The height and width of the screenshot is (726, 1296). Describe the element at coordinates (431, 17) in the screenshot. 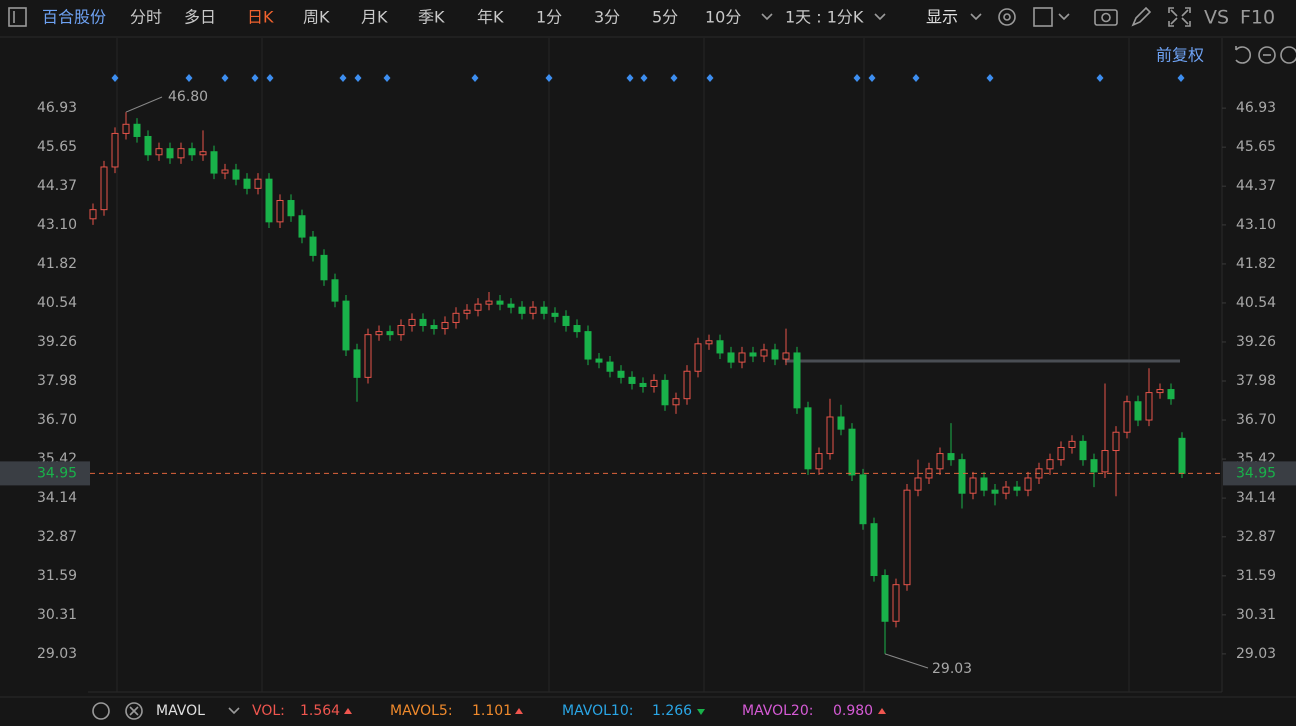

I see `tab: 季K` at that location.